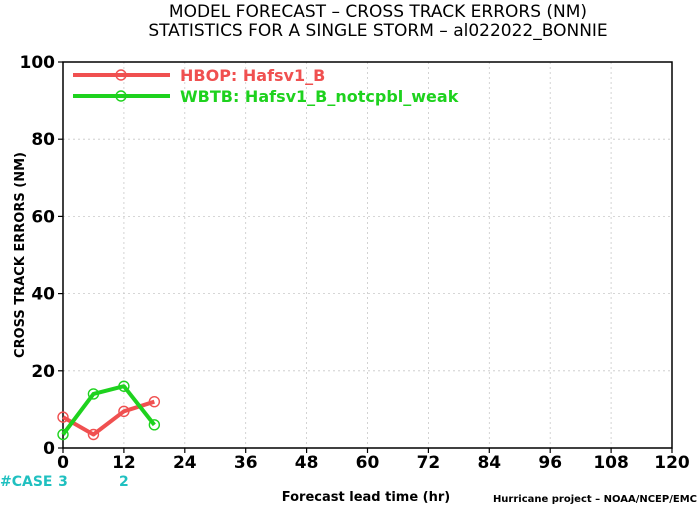 Image resolution: width=700 pixels, height=506 pixels. I want to click on x-tick-label: 48, so click(307, 463).